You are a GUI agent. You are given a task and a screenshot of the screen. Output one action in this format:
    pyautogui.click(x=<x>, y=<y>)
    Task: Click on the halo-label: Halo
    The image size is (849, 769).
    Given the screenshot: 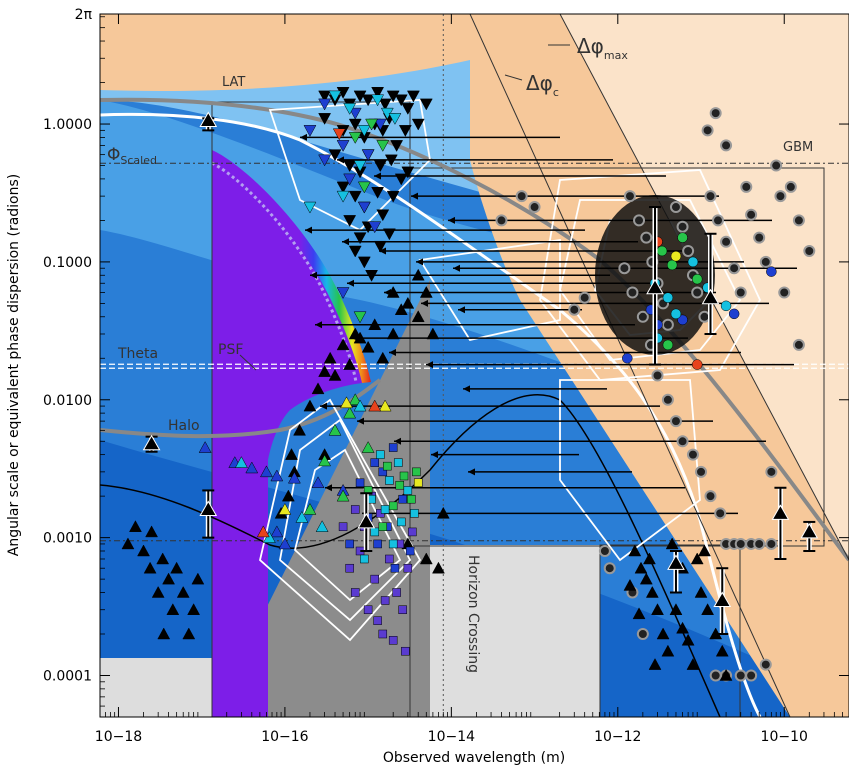 What is the action you would take?
    pyautogui.click(x=184, y=426)
    